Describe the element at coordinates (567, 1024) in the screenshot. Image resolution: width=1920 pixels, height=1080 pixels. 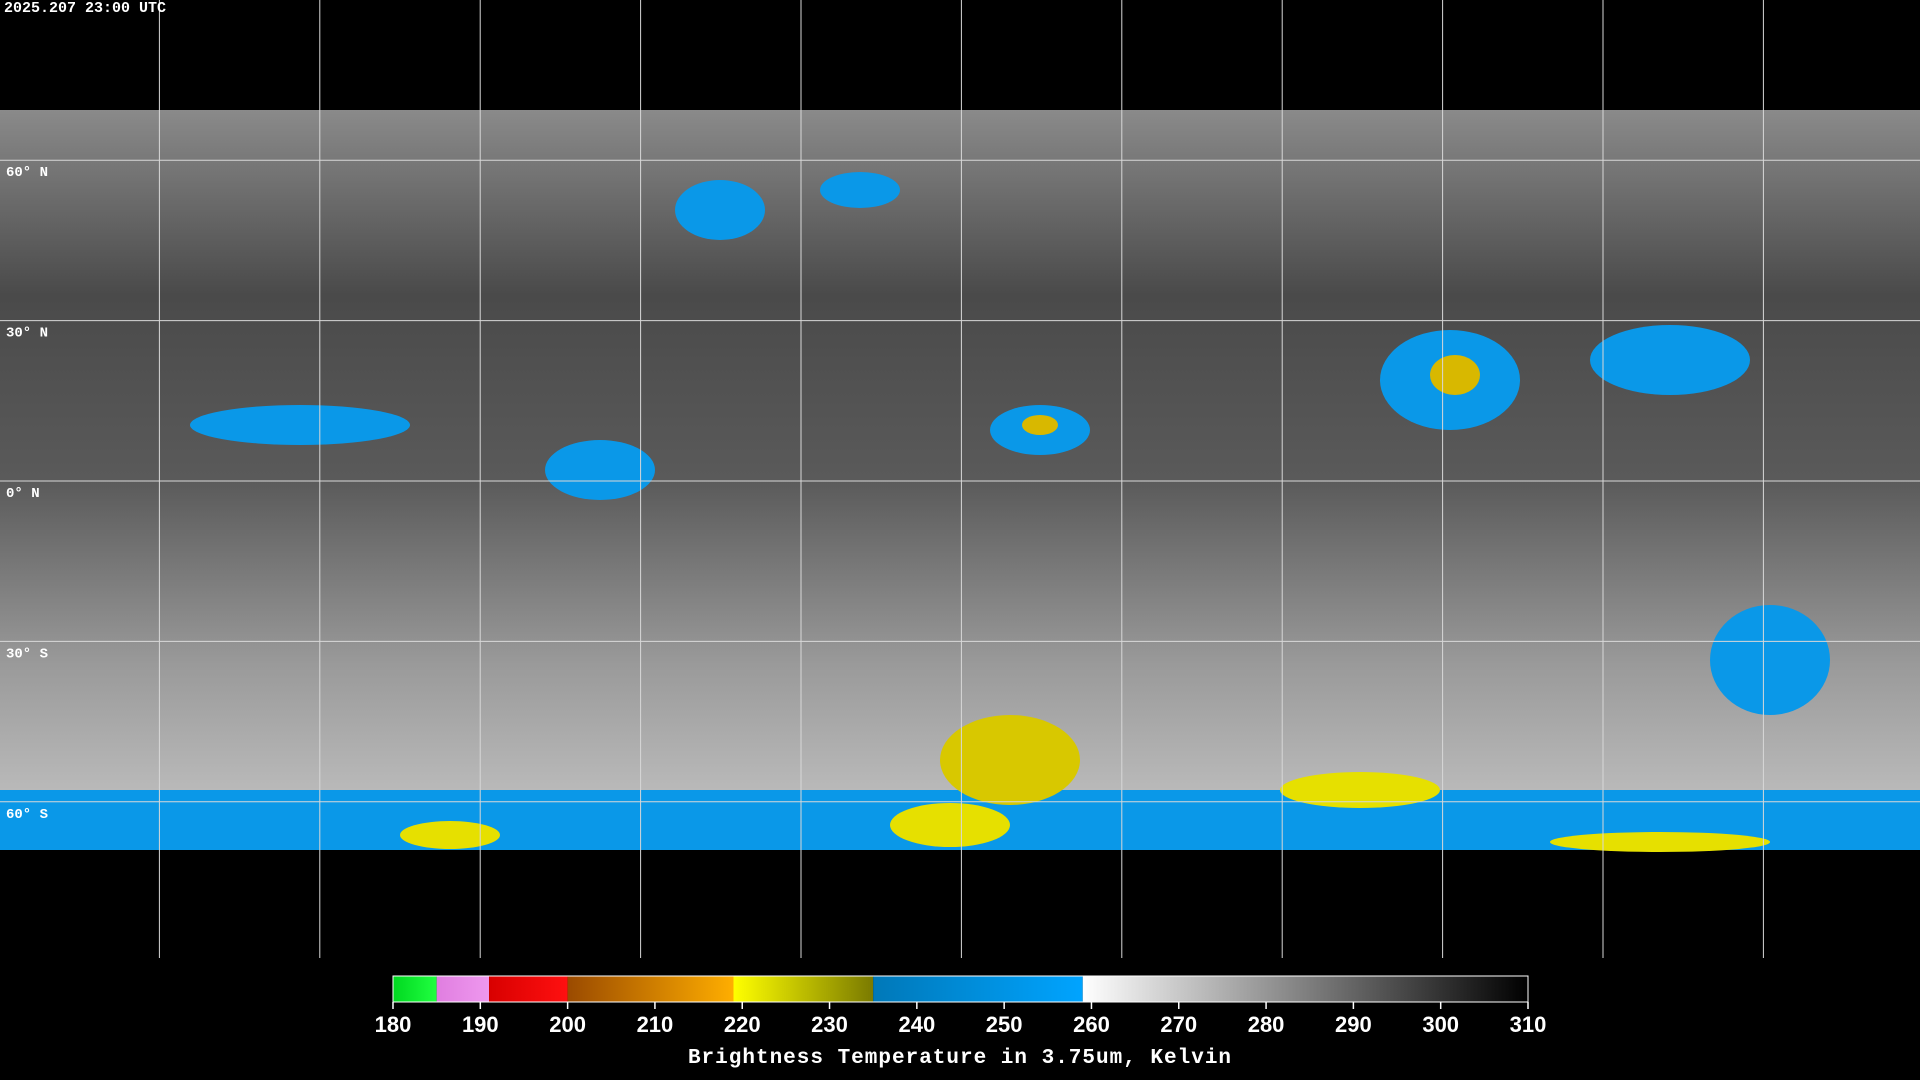
I see `colorbar-tick-label: 200` at that location.